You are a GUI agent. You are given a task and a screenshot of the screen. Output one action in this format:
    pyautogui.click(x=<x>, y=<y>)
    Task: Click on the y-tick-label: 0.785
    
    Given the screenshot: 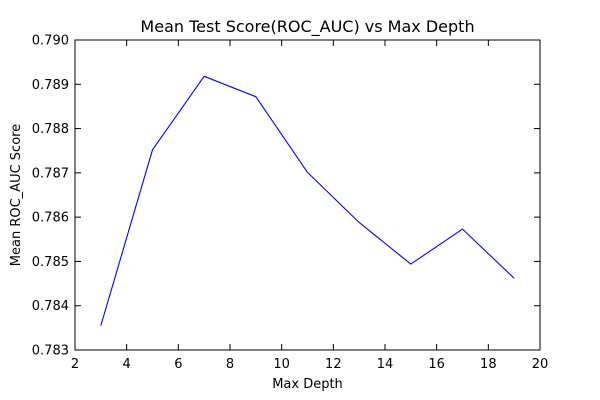 What is the action you would take?
    pyautogui.click(x=50, y=262)
    